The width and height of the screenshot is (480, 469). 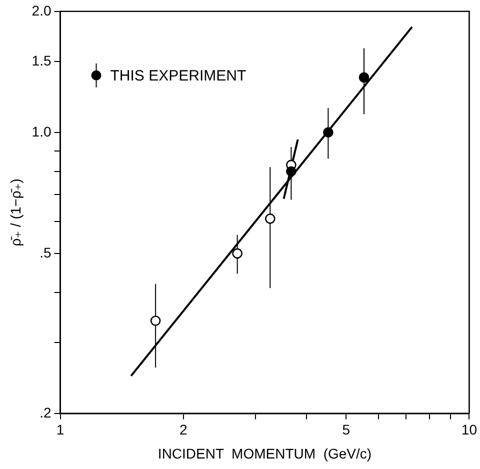 What do you see at coordinates (42, 60) in the screenshot?
I see `y-tick-label: 1.5` at bounding box center [42, 60].